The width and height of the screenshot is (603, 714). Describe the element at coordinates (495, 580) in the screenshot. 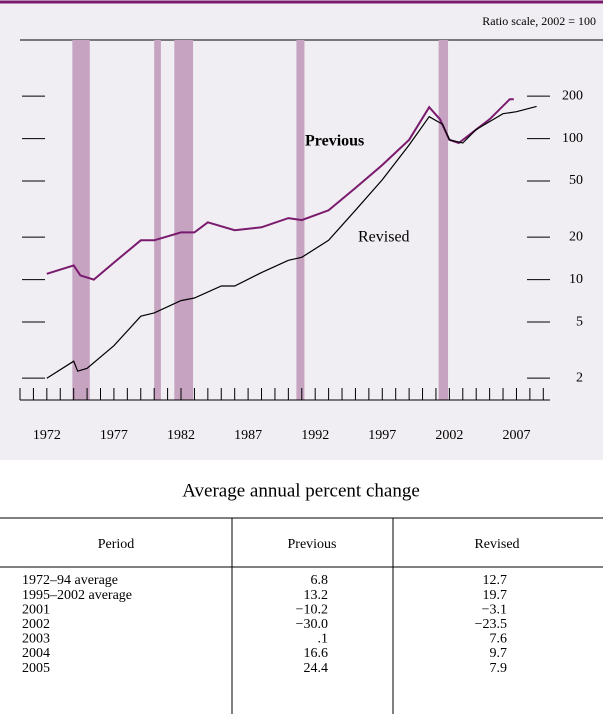

I see `revised-cell: 12.7` at that location.